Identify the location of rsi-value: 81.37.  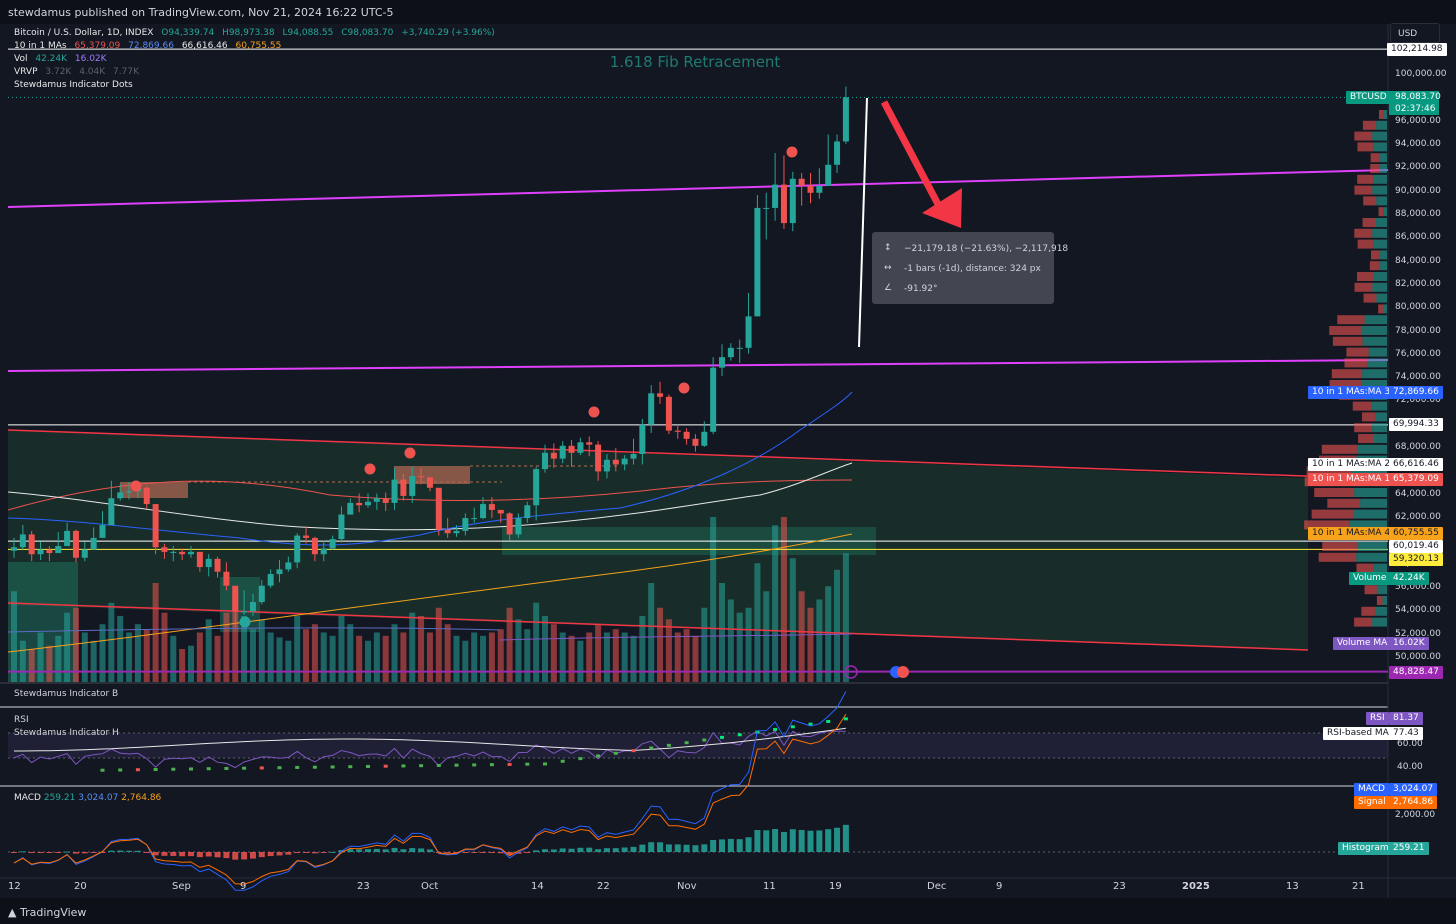
(1406, 718).